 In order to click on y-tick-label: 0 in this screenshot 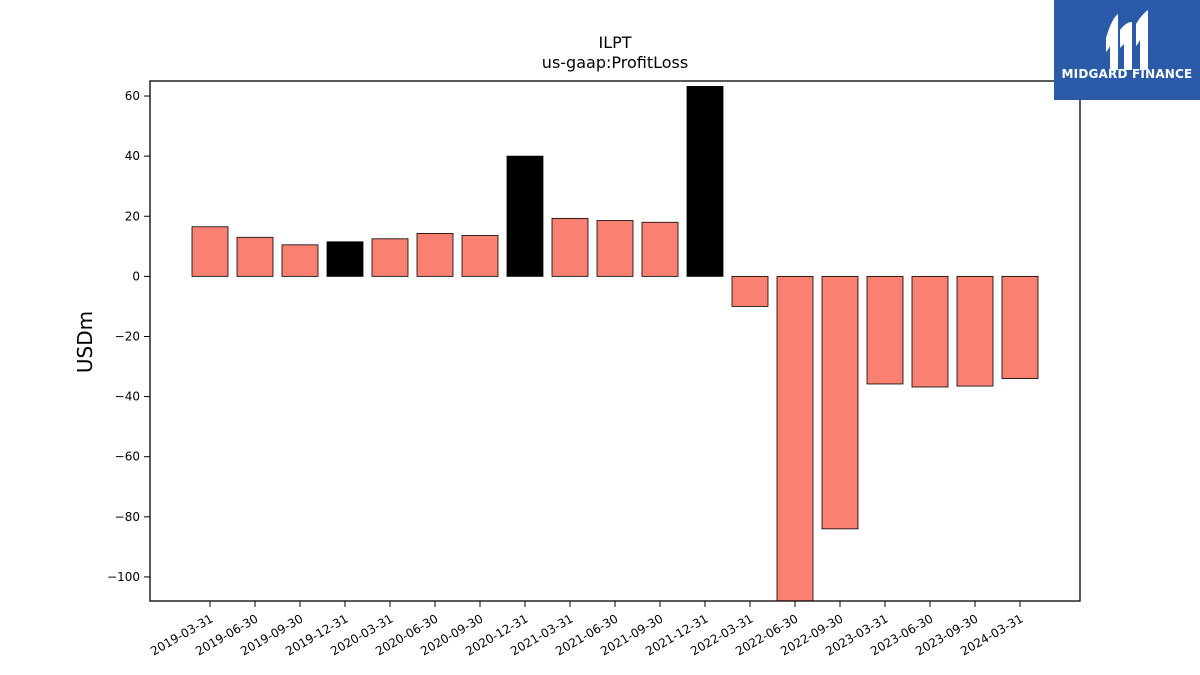, I will do `click(136, 276)`.